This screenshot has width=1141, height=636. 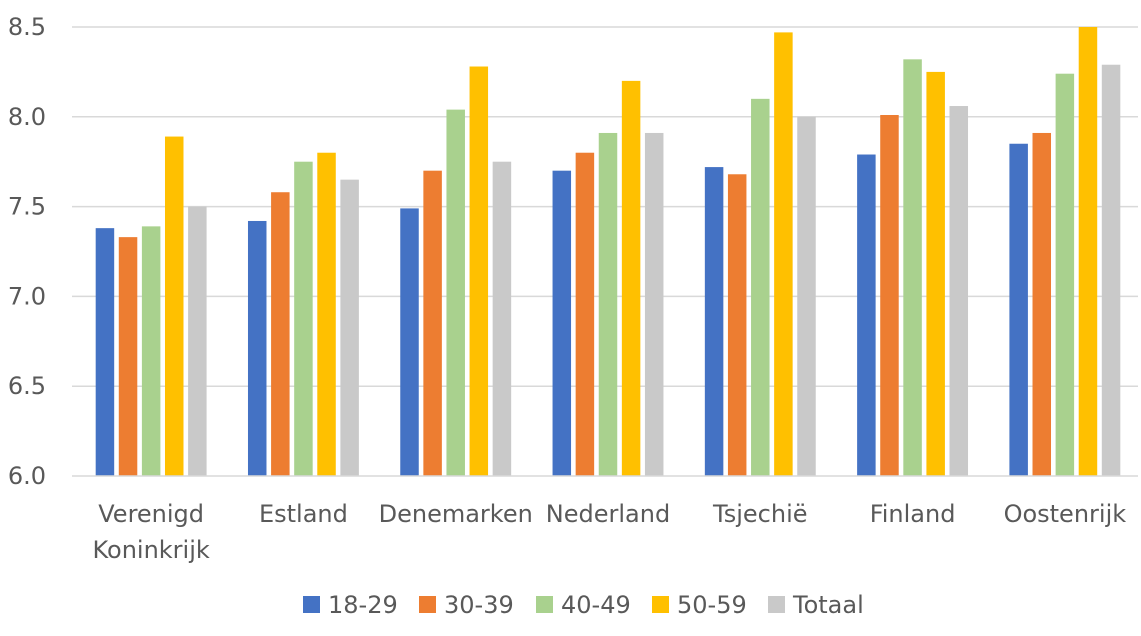 I want to click on x-category-label: Nederland, so click(x=608, y=514).